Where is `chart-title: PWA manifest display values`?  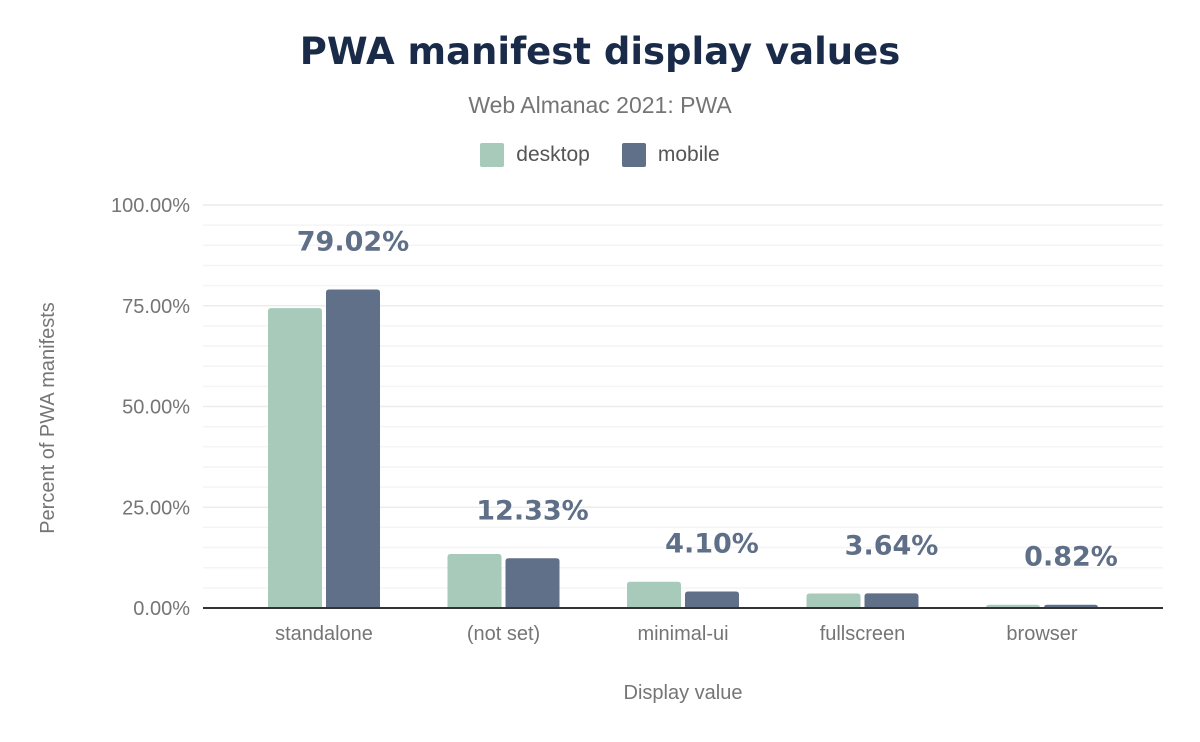
chart-title: PWA manifest display values is located at coordinates (600, 51).